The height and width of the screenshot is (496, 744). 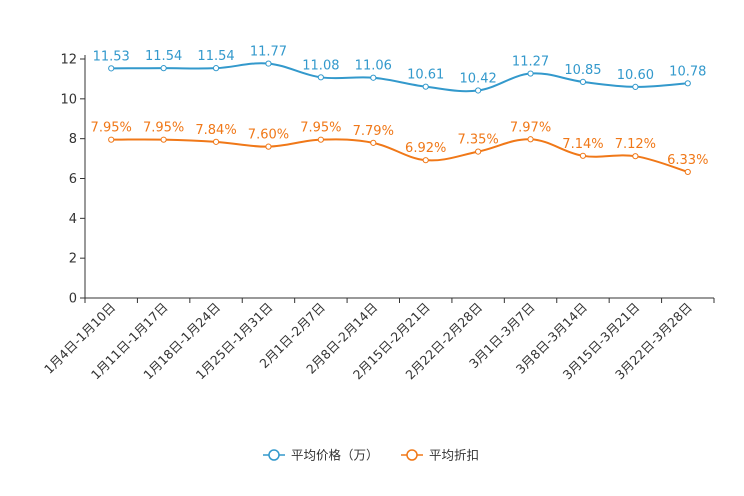 I want to click on data-label: 7.12%, so click(x=635, y=144).